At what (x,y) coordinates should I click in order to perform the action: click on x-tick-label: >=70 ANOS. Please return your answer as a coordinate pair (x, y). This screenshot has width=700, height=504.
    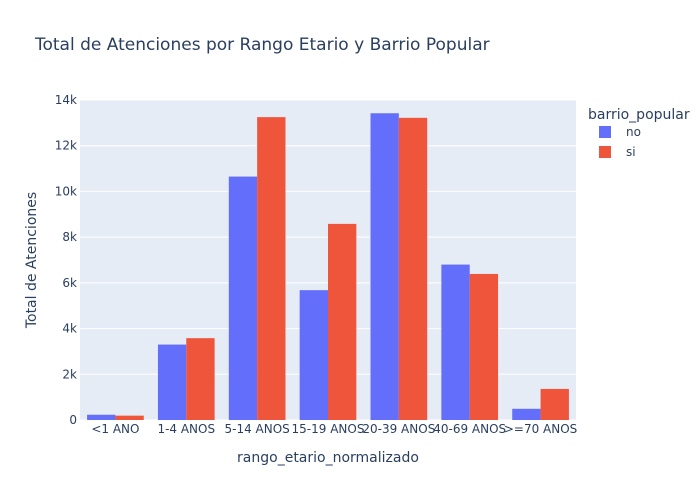
    Looking at the image, I should click on (540, 429).